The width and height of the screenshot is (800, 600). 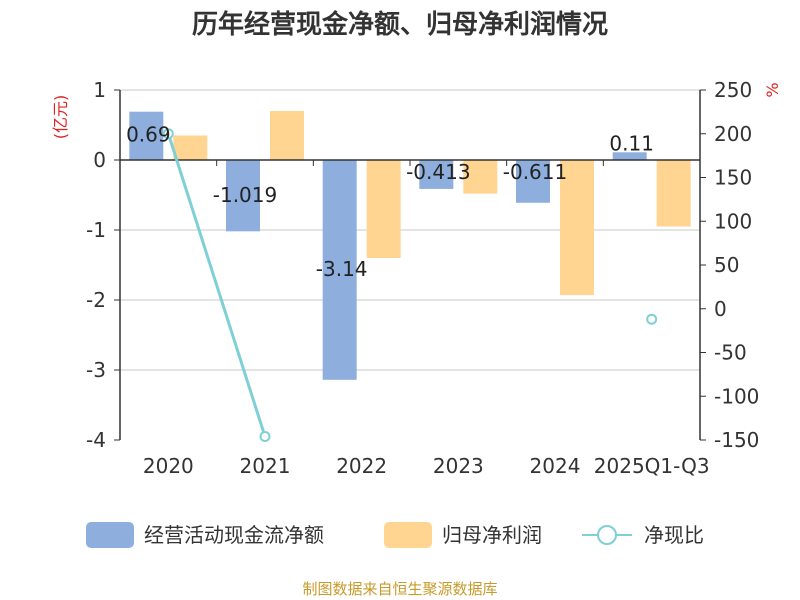 I want to click on legend-label-cashflow: 经营活动现金流净额, so click(x=234, y=535).